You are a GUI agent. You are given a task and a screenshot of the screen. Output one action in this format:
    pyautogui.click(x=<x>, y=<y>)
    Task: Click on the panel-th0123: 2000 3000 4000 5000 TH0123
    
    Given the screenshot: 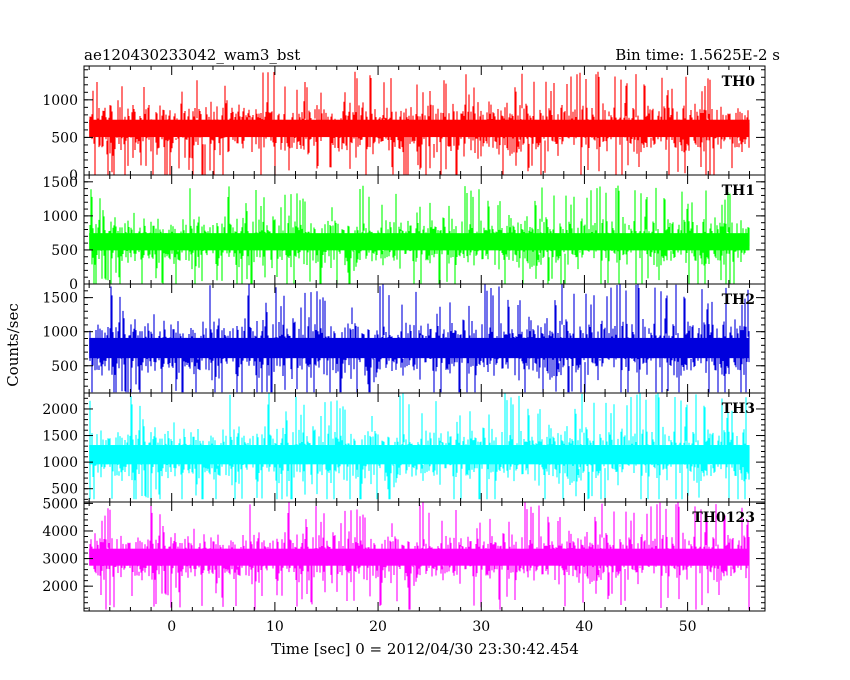 What is the action you would take?
    pyautogui.click(x=404, y=554)
    